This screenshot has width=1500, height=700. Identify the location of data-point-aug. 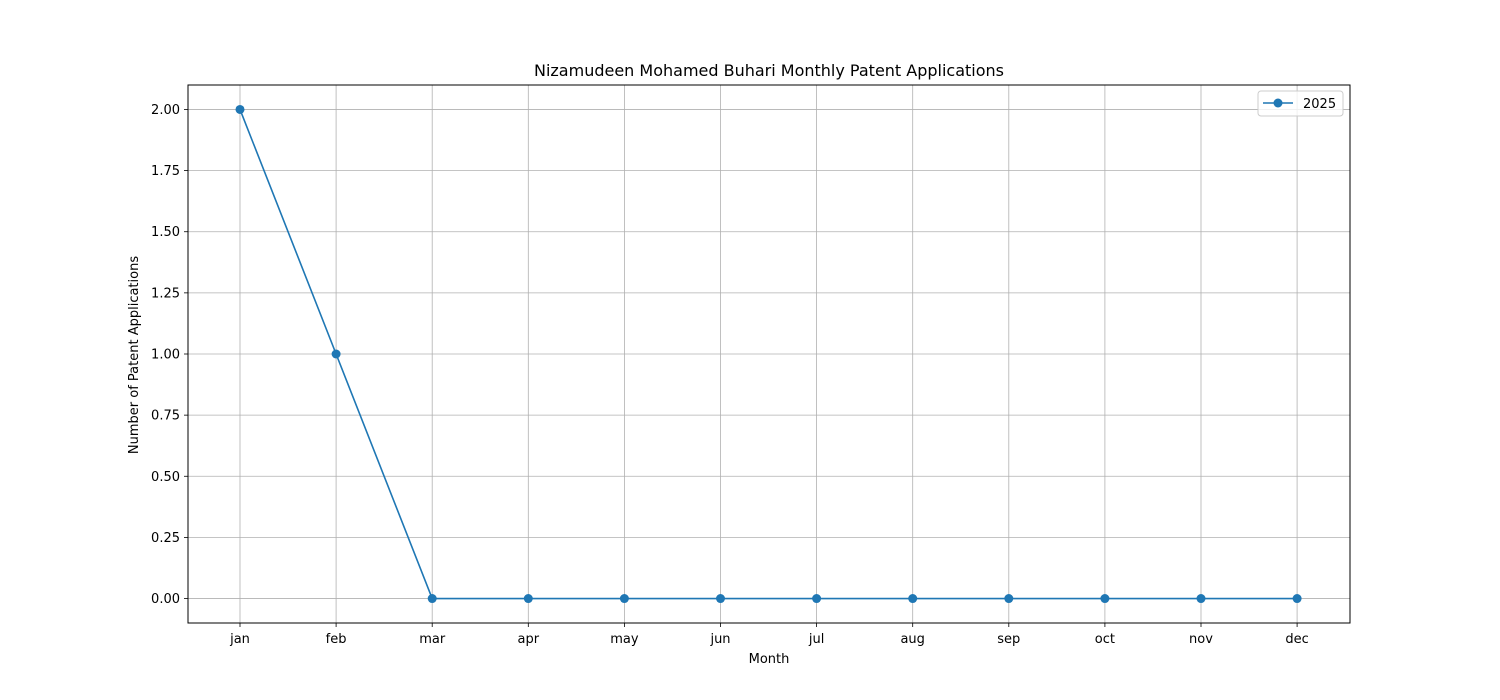
(912, 598).